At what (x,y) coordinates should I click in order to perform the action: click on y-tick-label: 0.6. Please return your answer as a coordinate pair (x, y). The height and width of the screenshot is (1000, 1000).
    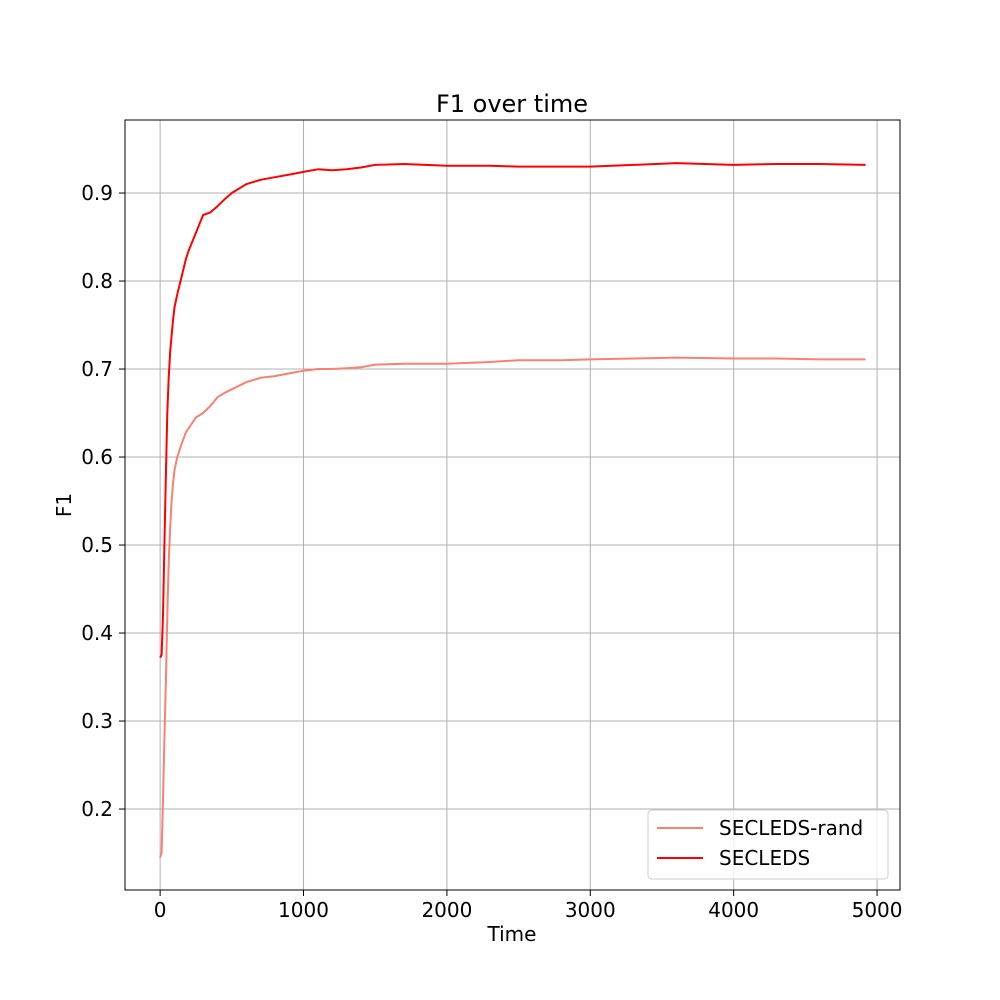
    Looking at the image, I should click on (97, 457).